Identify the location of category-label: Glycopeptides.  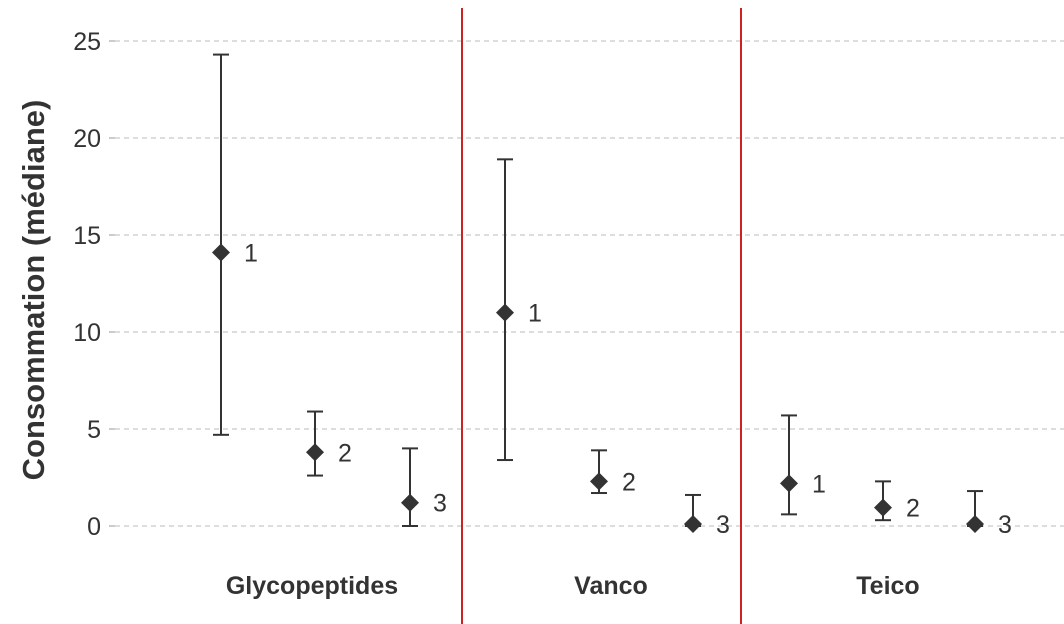
(312, 586).